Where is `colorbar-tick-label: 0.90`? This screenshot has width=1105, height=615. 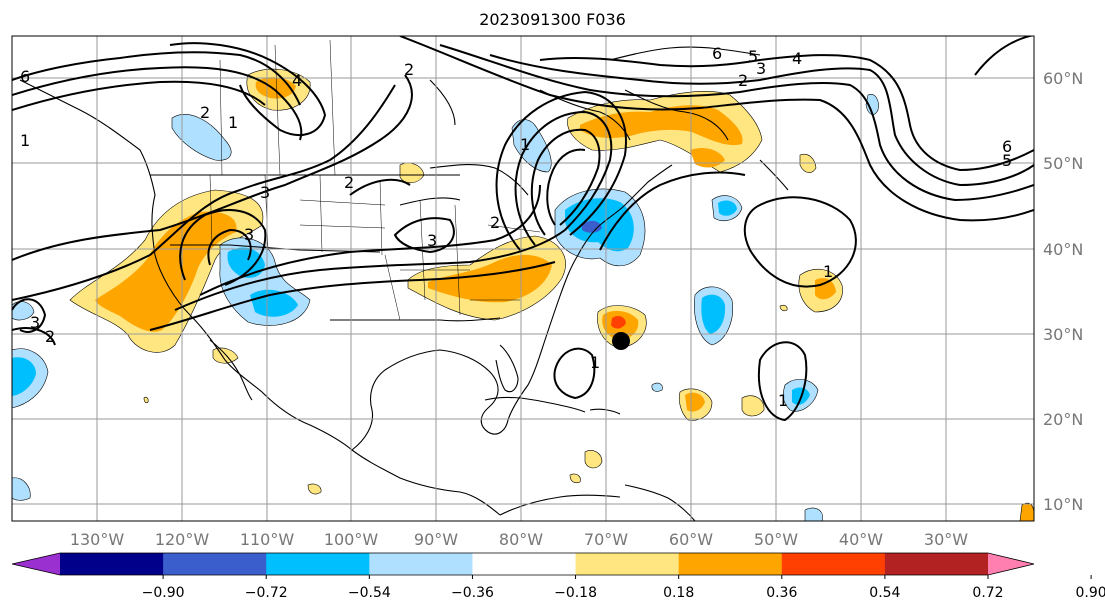 colorbar-tick-label: 0.90 is located at coordinates (1090, 593).